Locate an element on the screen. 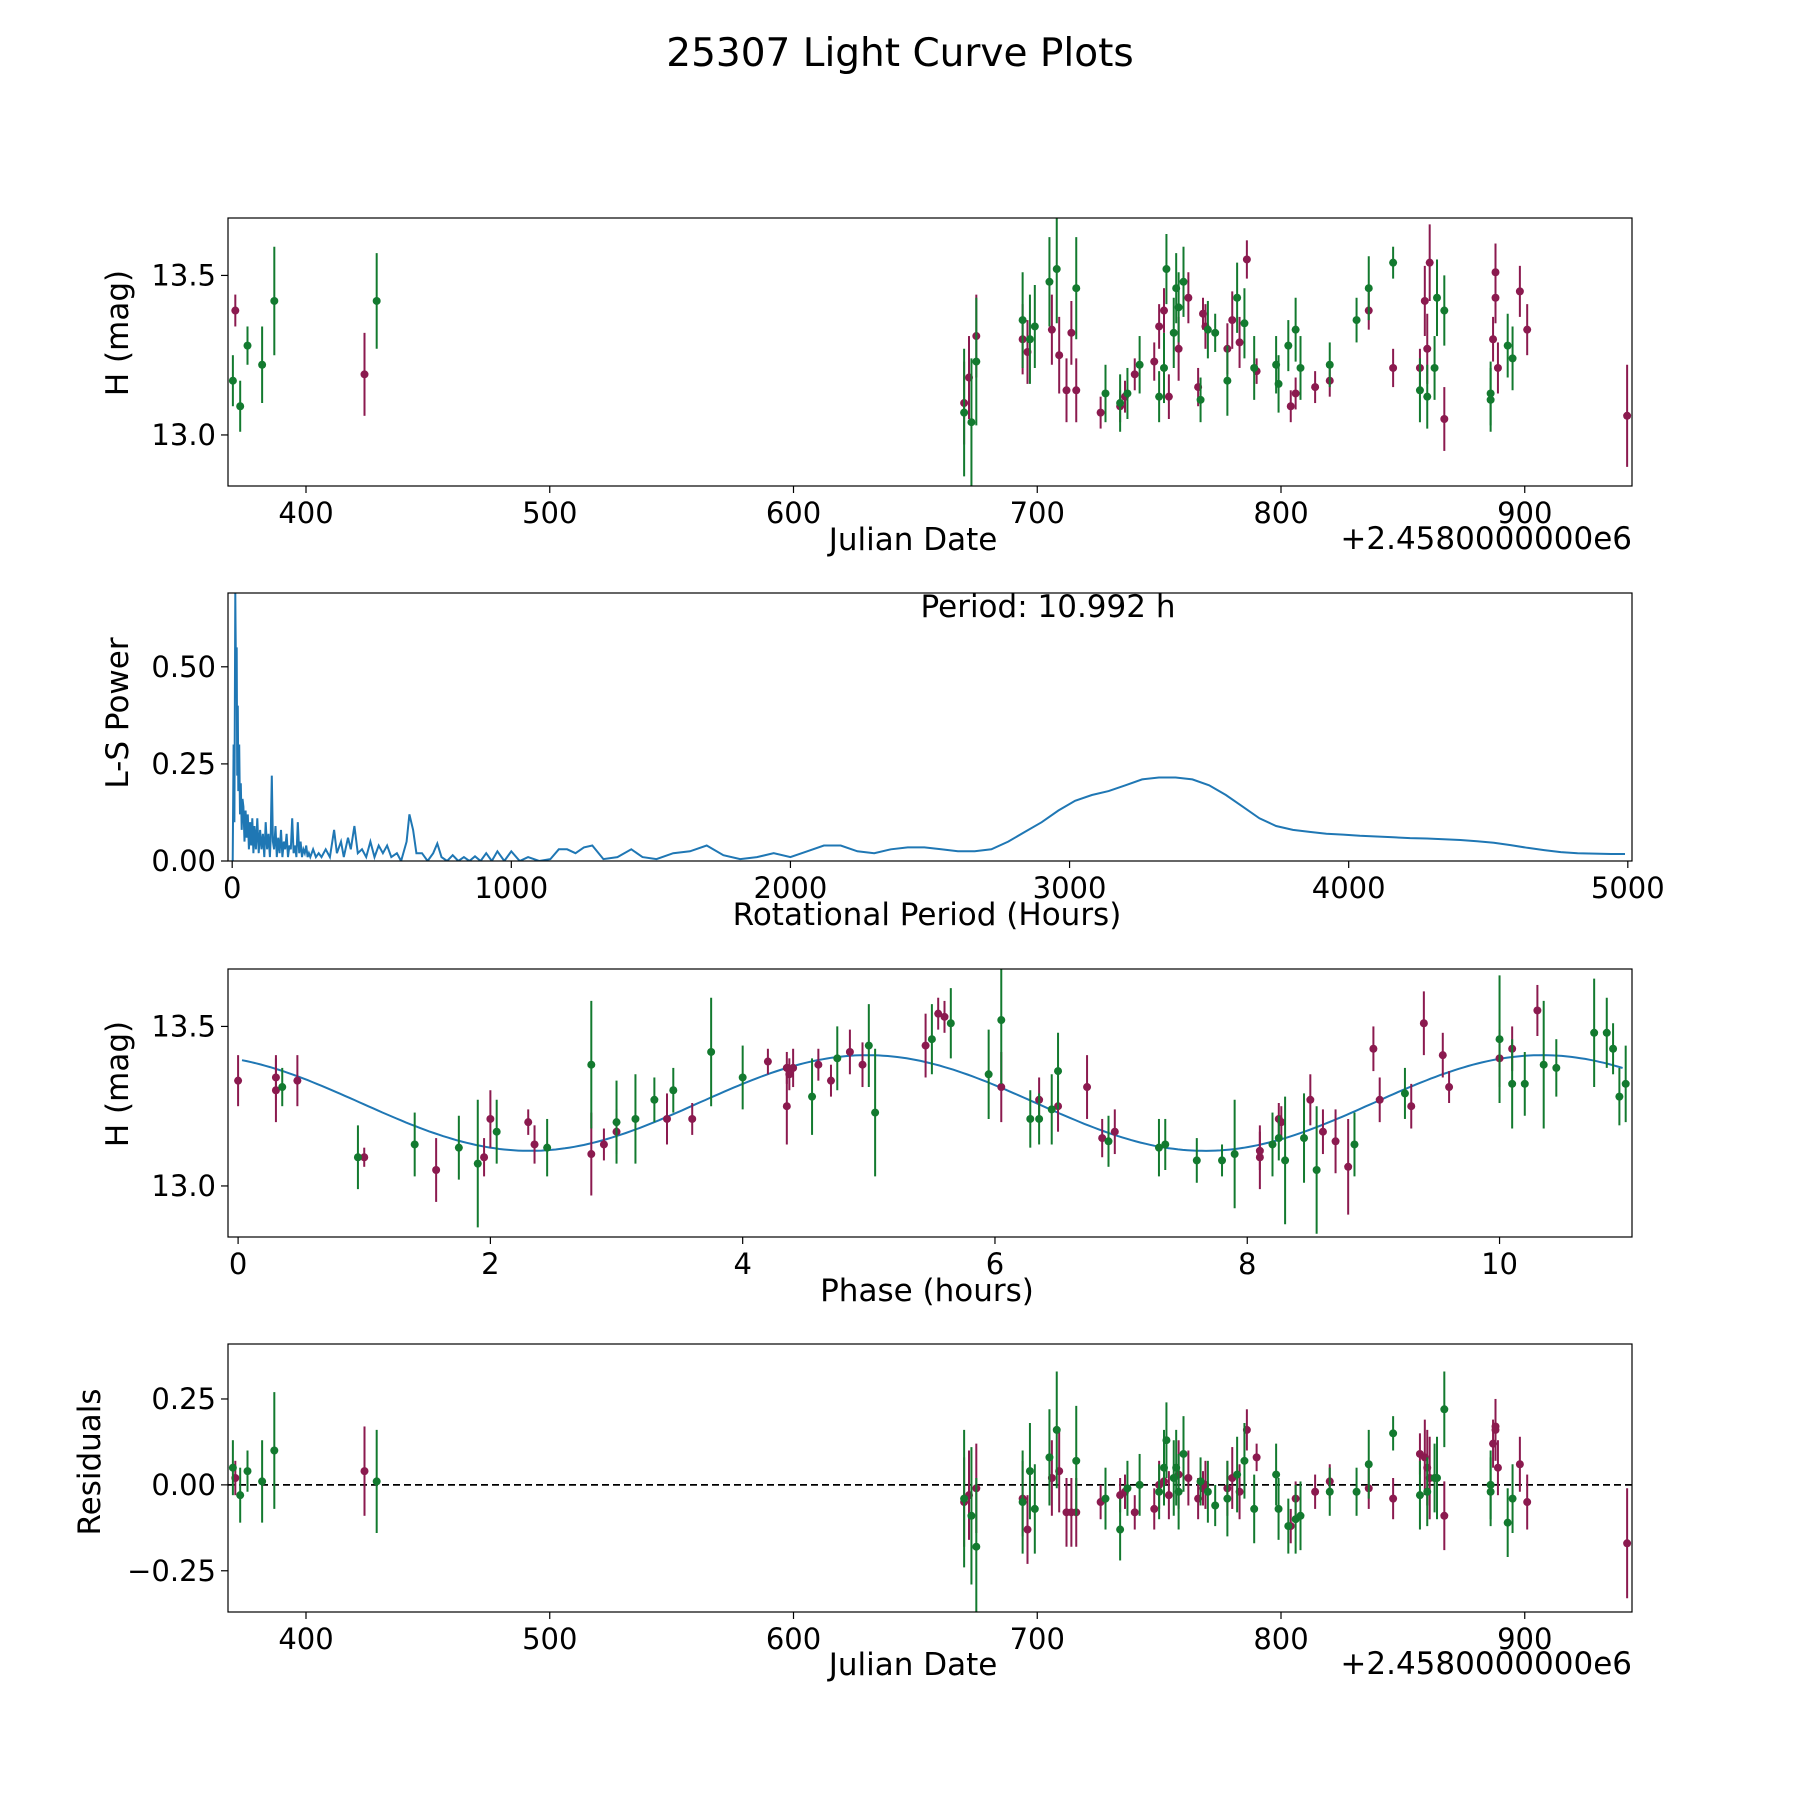 The height and width of the screenshot is (1800, 1800). lightcurve-xtick-label: 600 is located at coordinates (793, 513).